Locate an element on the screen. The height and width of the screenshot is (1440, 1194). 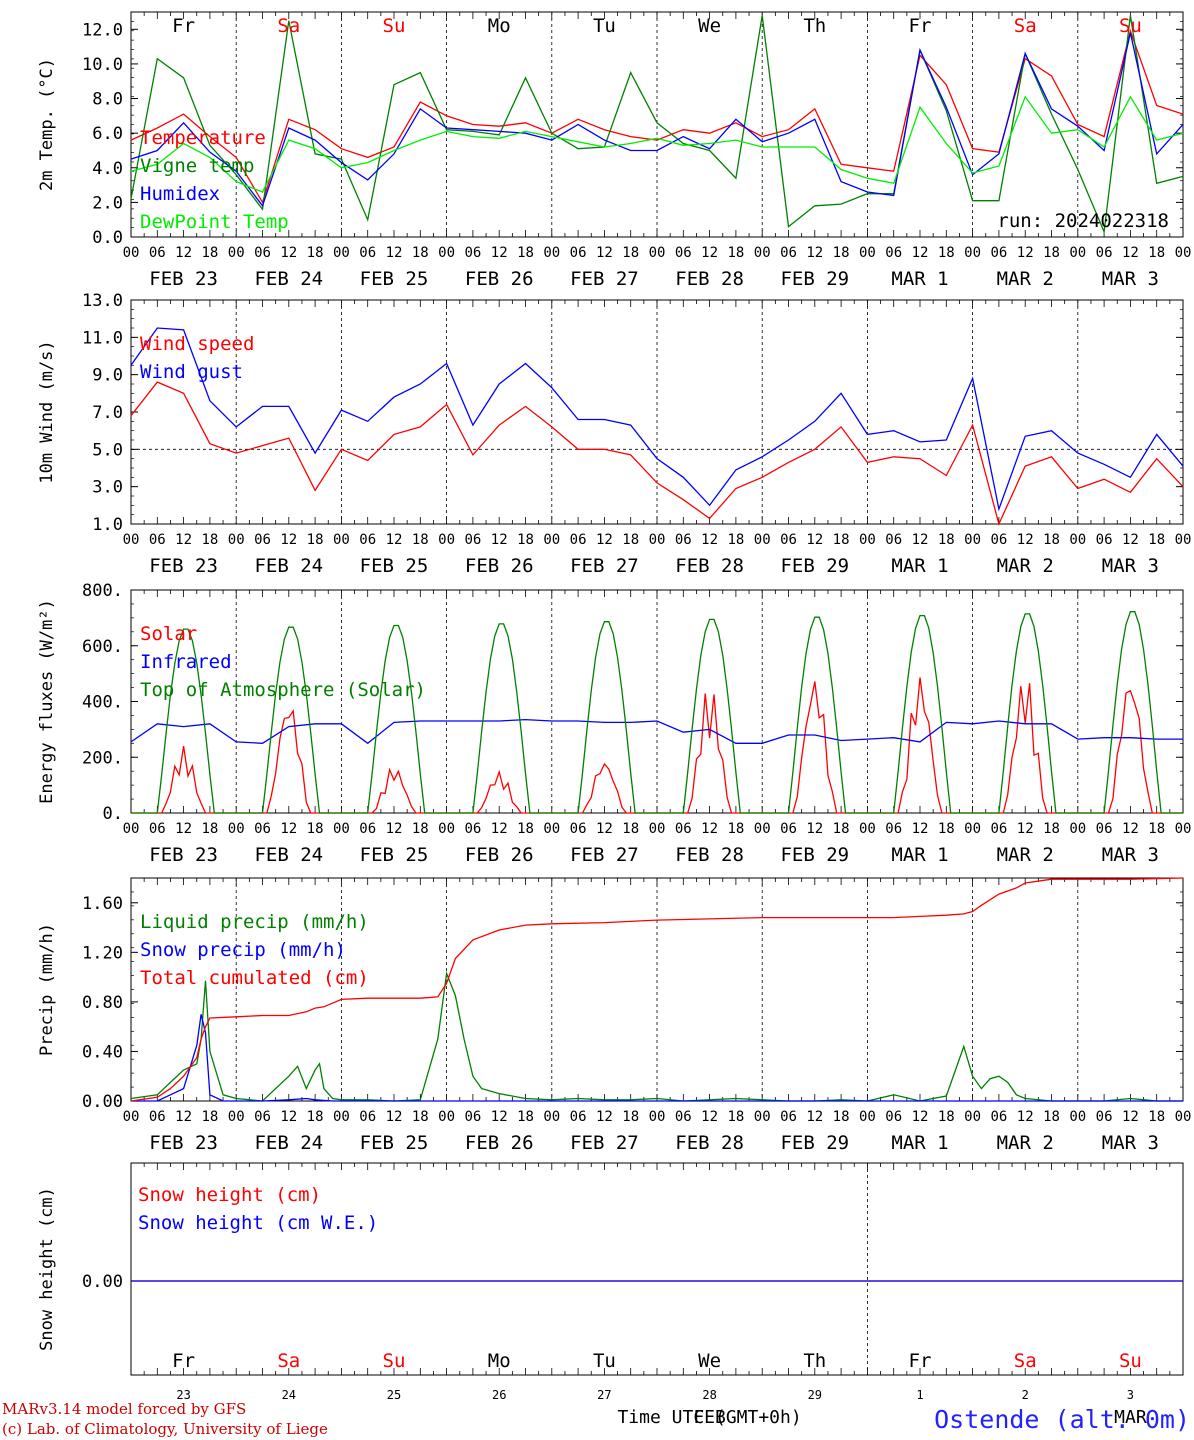
legend-entry: Temperature is located at coordinates (203, 138).